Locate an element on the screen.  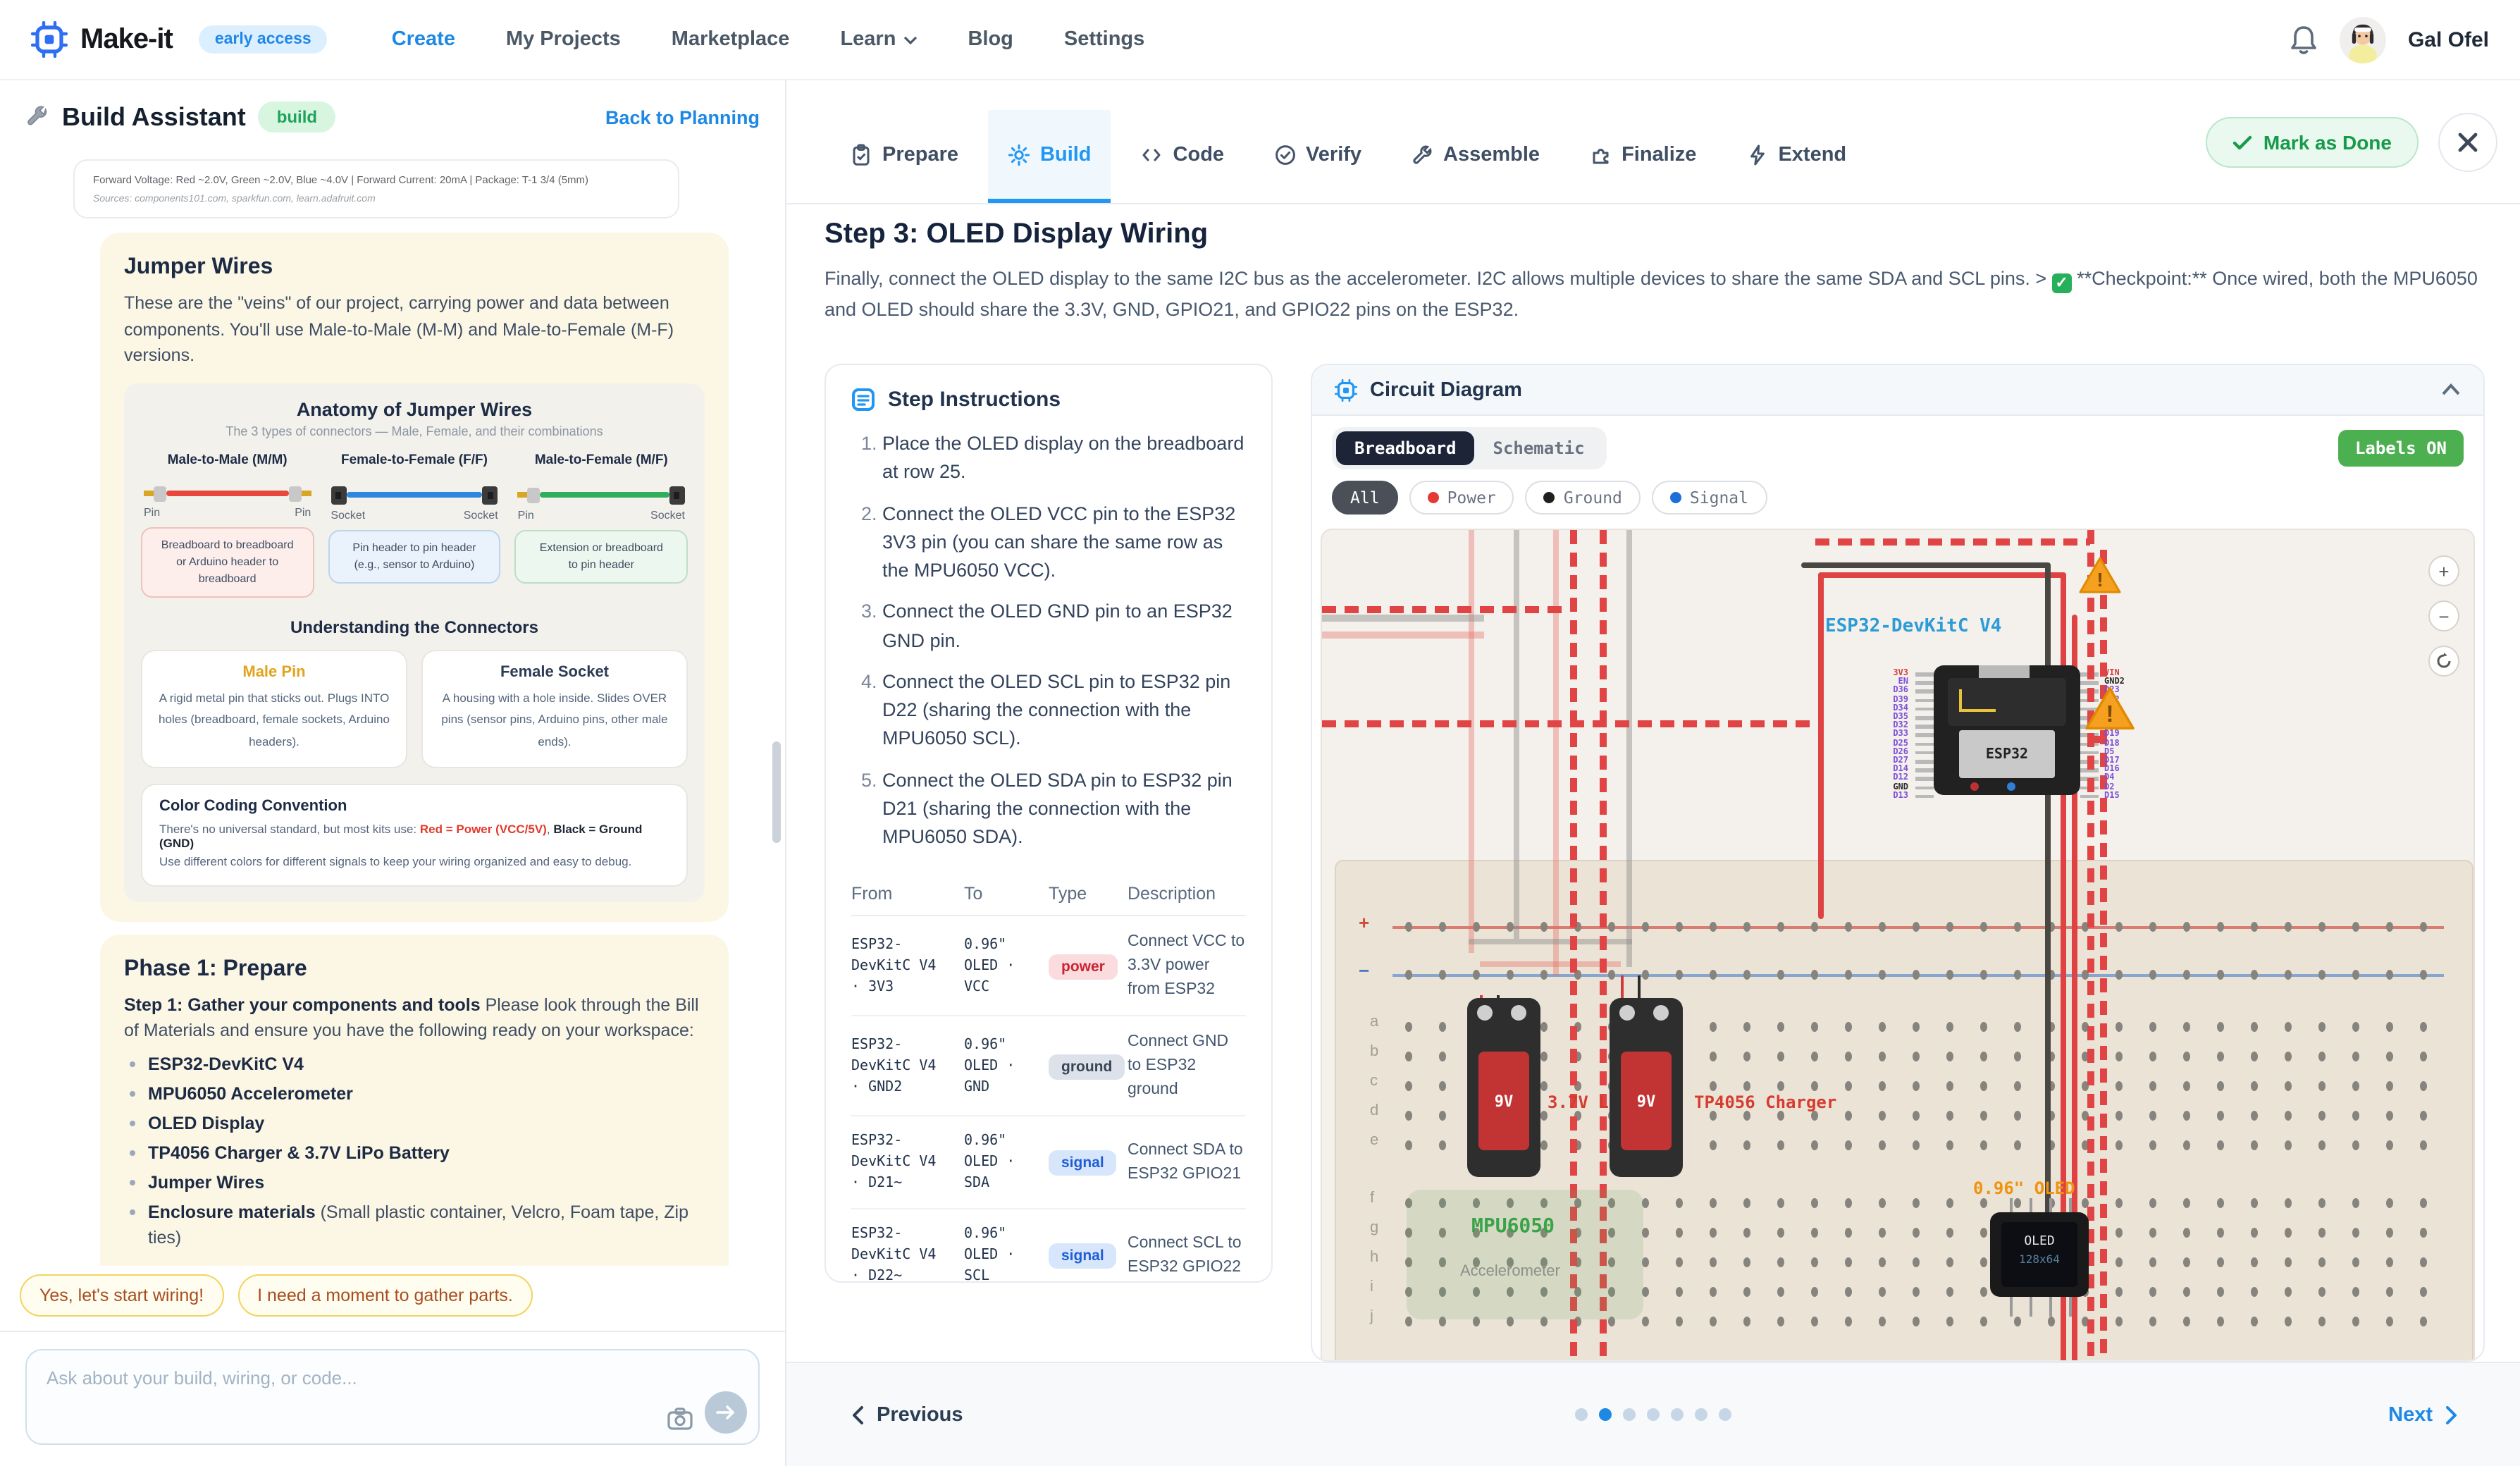
nav-settings: Settings is located at coordinates (1104, 39).